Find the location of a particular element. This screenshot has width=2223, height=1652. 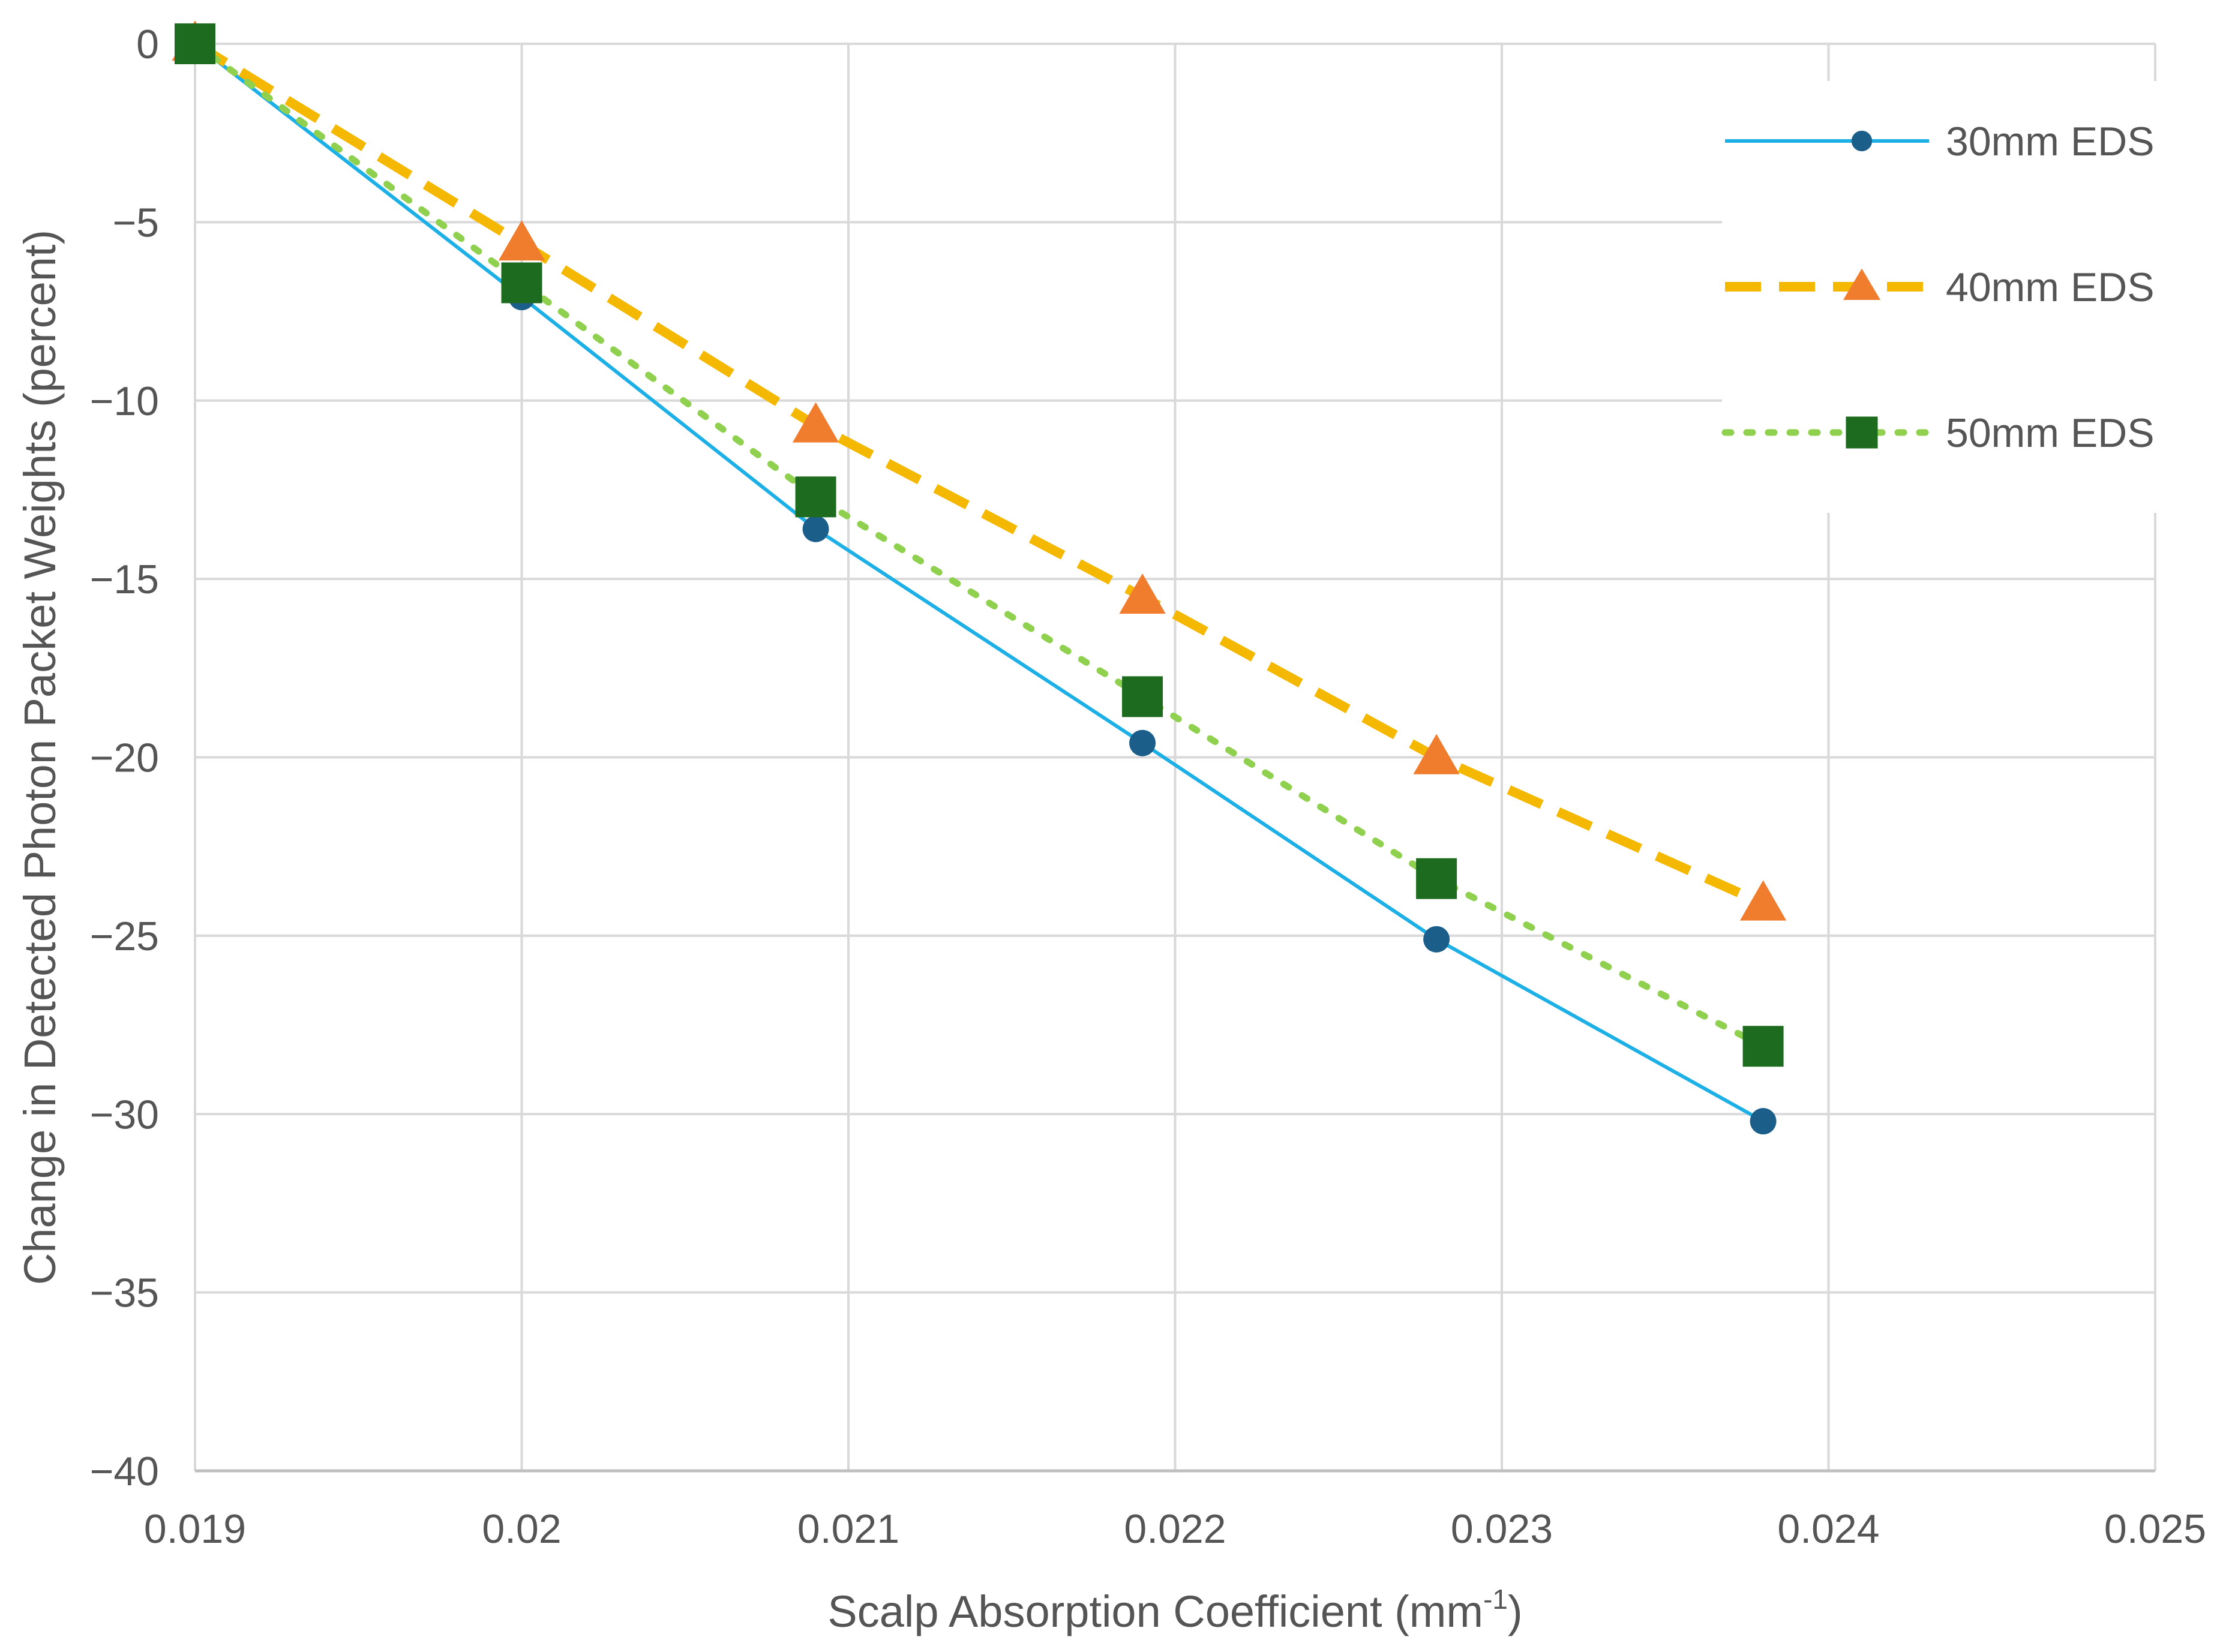

x-tick-label: 0.02 is located at coordinates (521, 1529).